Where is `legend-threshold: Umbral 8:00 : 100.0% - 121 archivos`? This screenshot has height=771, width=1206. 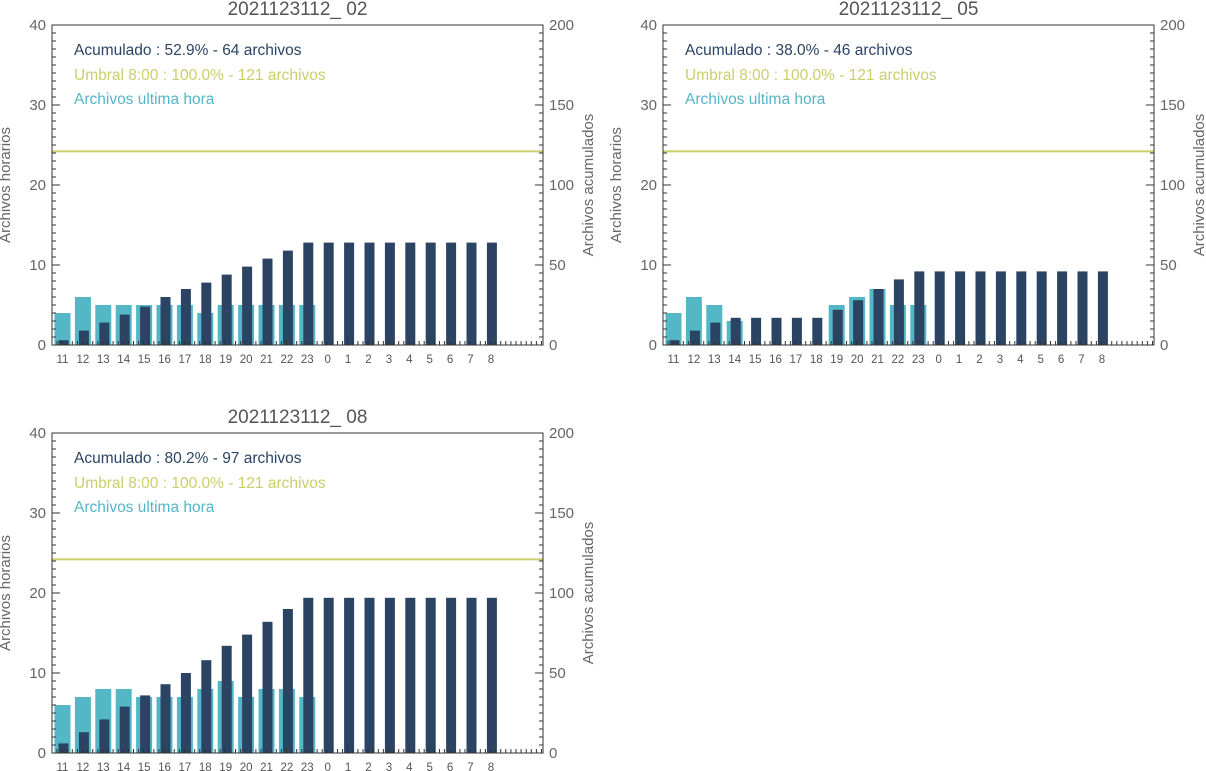
legend-threshold: Umbral 8:00 : 100.0% - 121 archivos is located at coordinates (200, 75).